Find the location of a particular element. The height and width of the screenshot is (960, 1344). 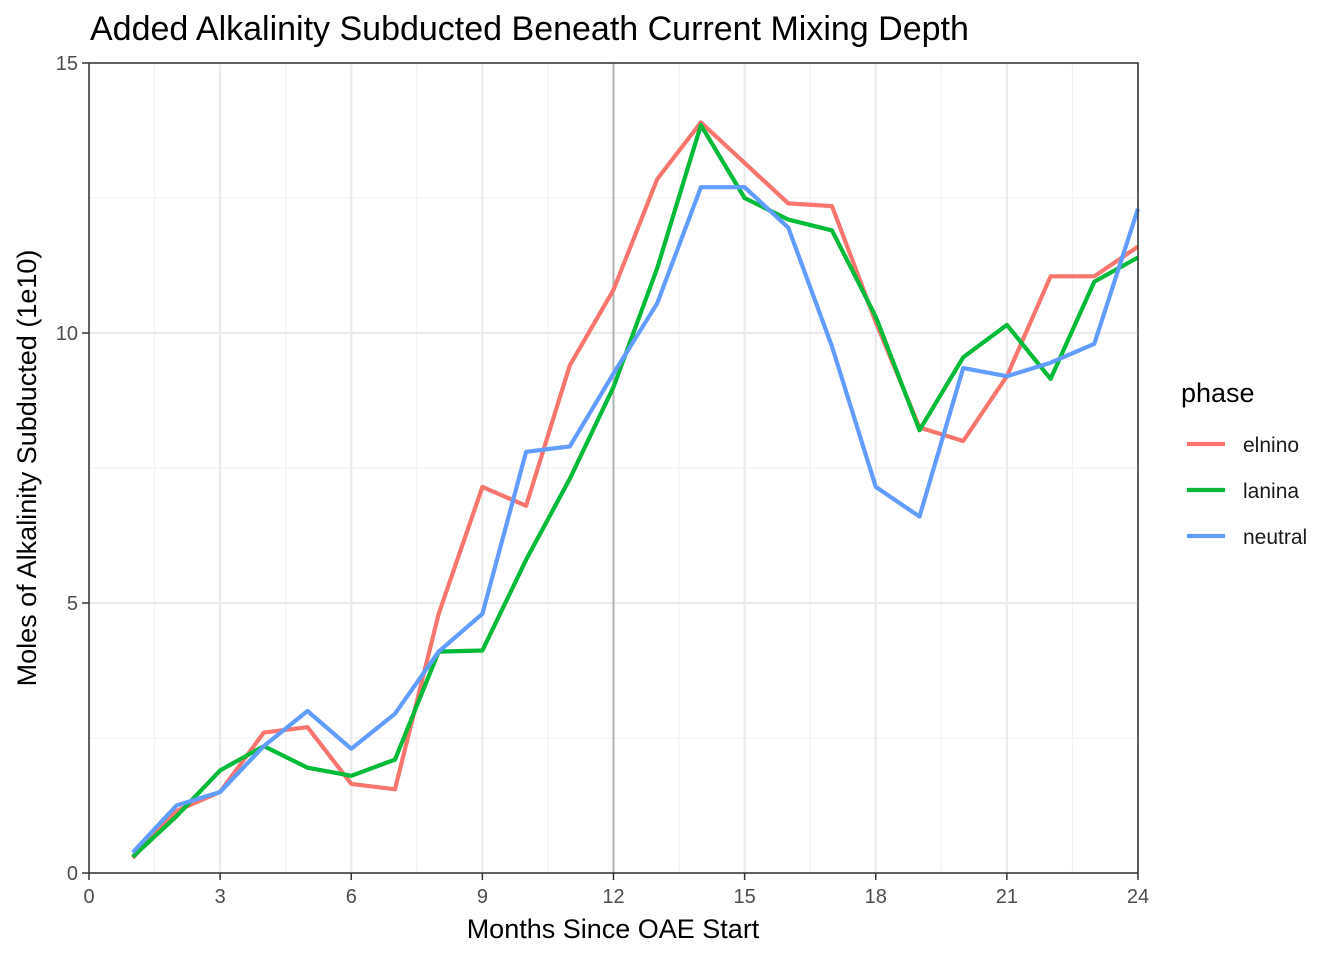

x-axis: 0 3 6 9 12 15 18 21 24 is located at coordinates (616, 890).